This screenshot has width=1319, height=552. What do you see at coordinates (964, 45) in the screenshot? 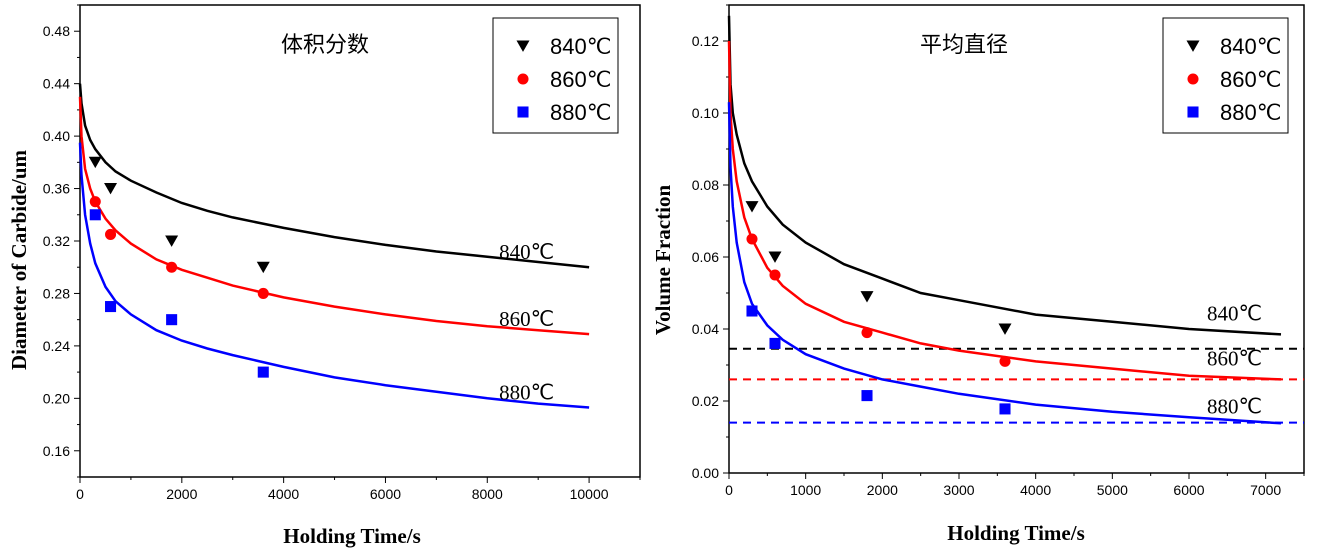
I see `chart-title: 平均直径` at bounding box center [964, 45].